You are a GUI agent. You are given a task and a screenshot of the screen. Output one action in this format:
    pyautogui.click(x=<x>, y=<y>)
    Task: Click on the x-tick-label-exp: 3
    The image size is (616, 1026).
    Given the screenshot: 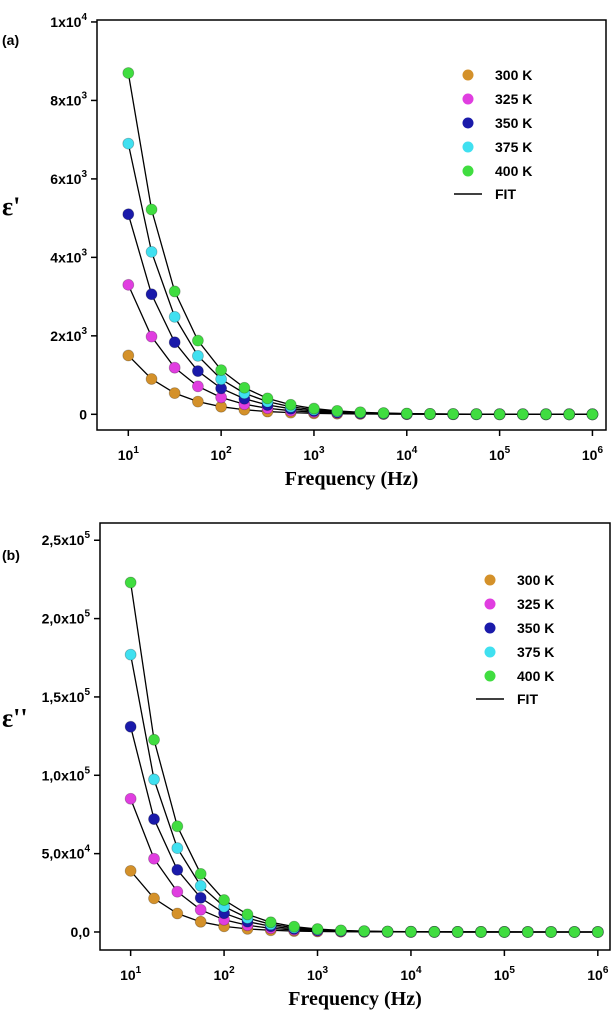 What is the action you would take?
    pyautogui.click(x=322, y=450)
    